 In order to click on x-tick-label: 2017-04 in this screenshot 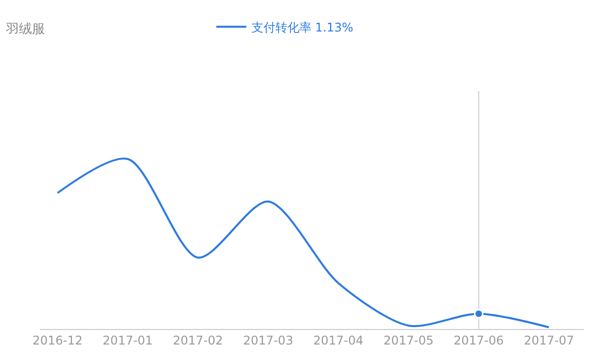, I will do `click(338, 340)`.